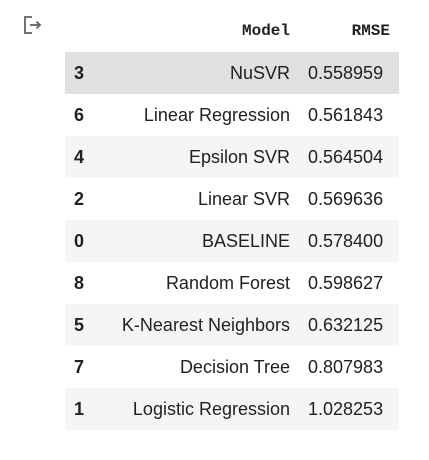 This screenshot has height=460, width=429. I want to click on model-cell: Linear SVR, so click(243, 198).